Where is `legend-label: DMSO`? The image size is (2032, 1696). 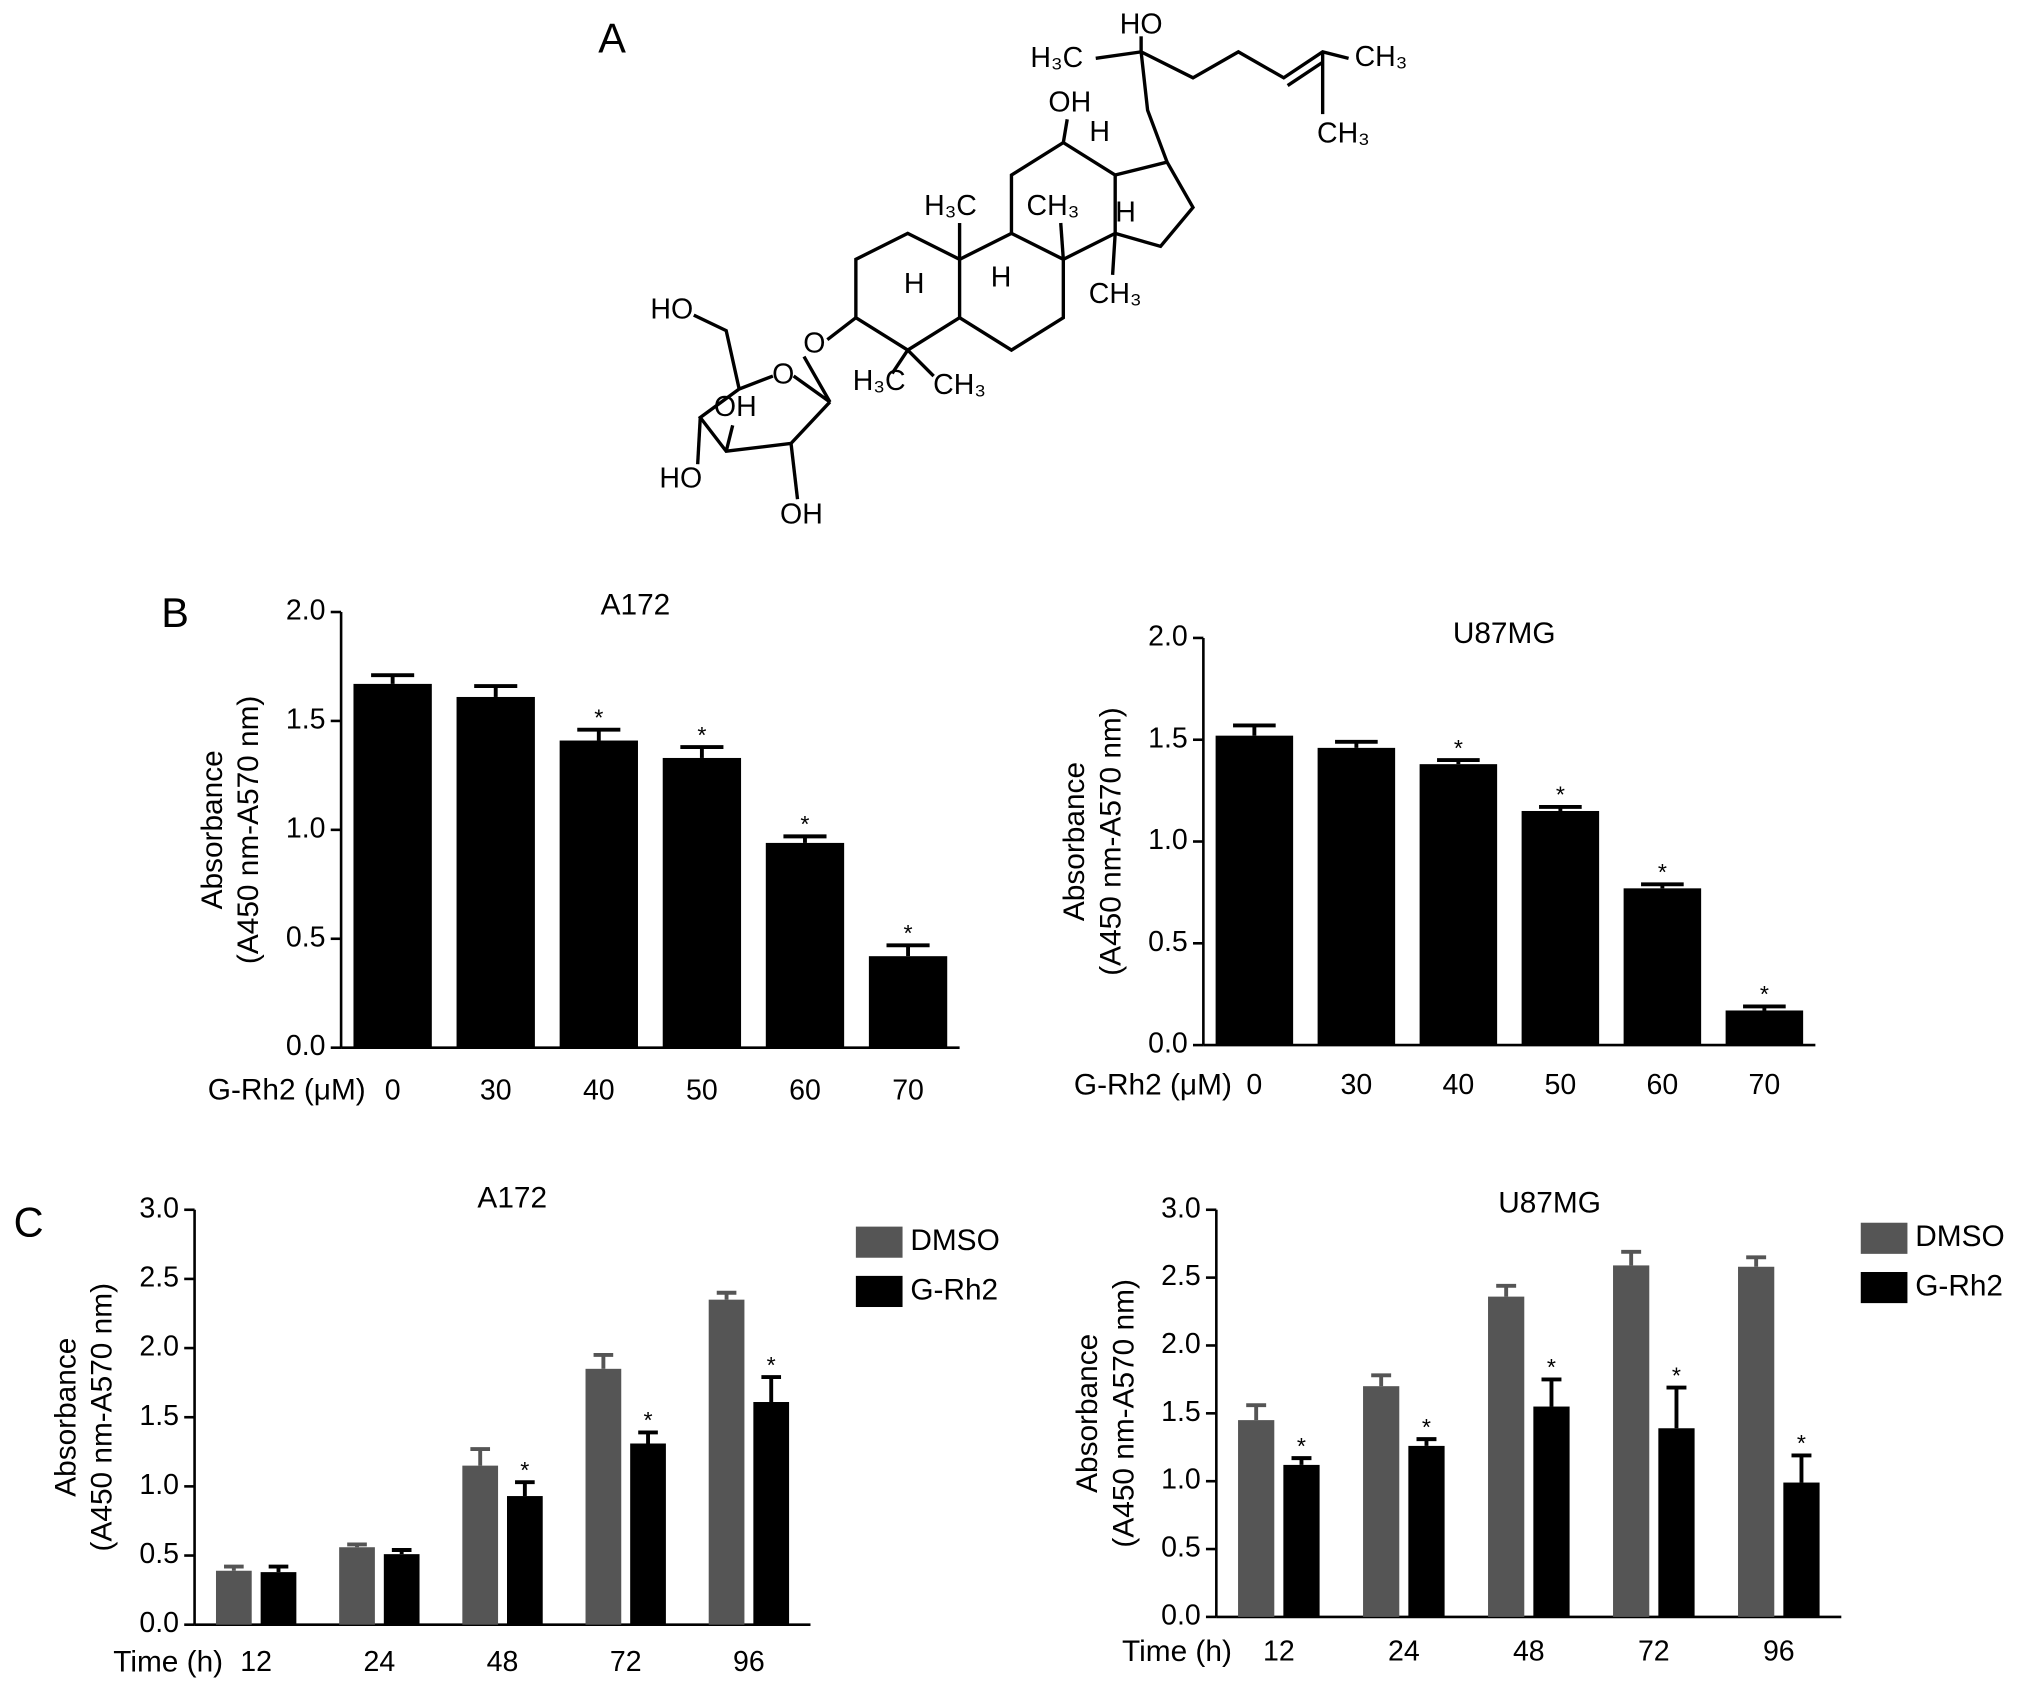
legend-label: DMSO is located at coordinates (1959, 1236).